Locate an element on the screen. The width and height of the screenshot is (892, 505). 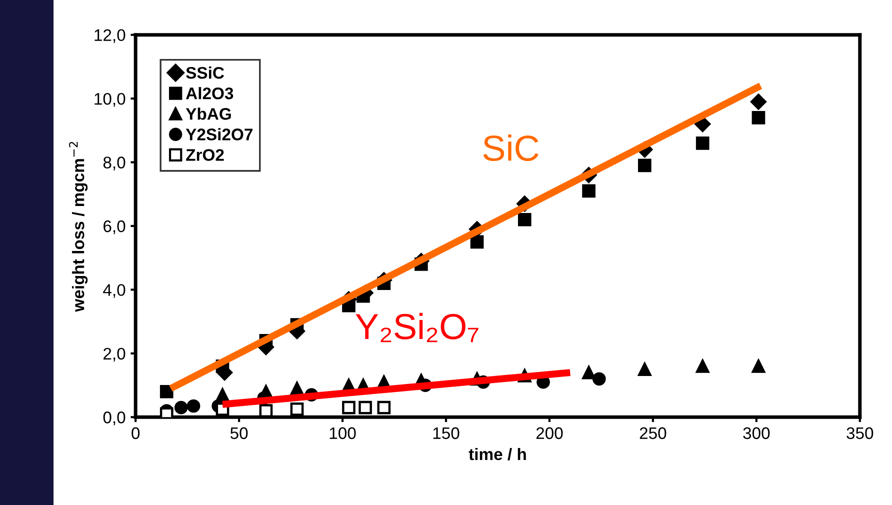
y-tick-label: 8,0 is located at coordinates (114, 163).